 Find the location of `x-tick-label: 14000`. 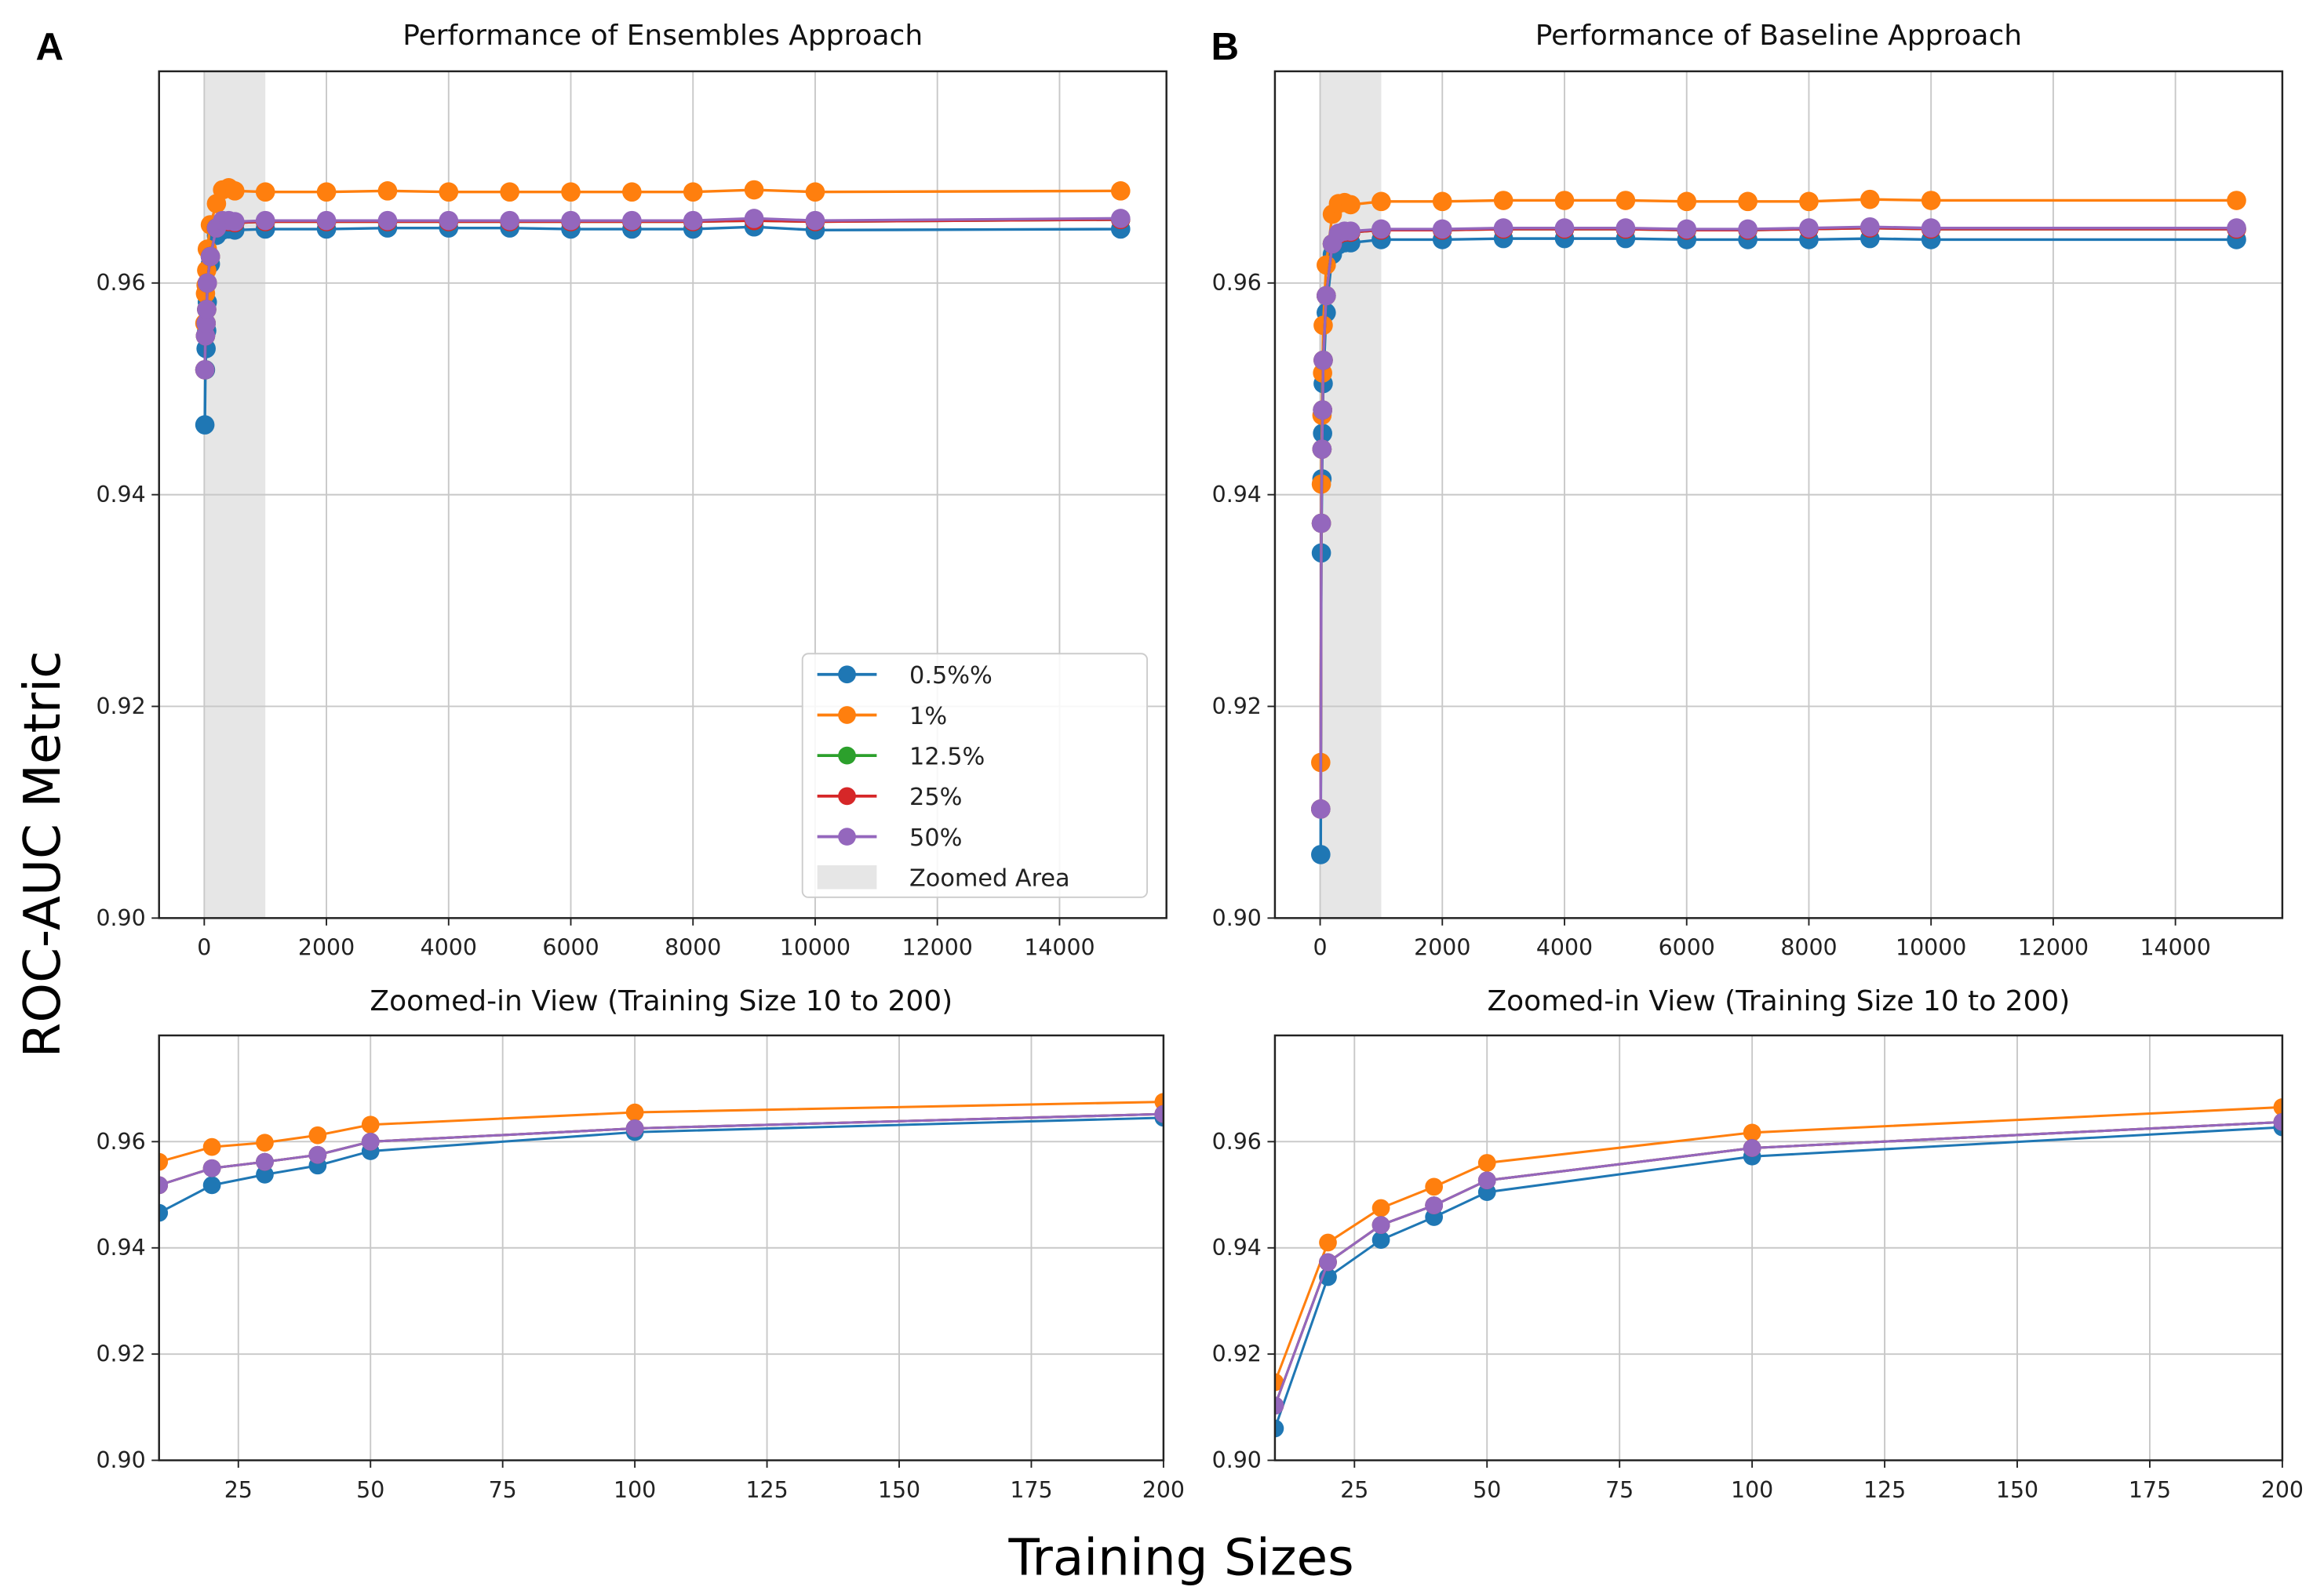

x-tick-label: 14000 is located at coordinates (1060, 948).